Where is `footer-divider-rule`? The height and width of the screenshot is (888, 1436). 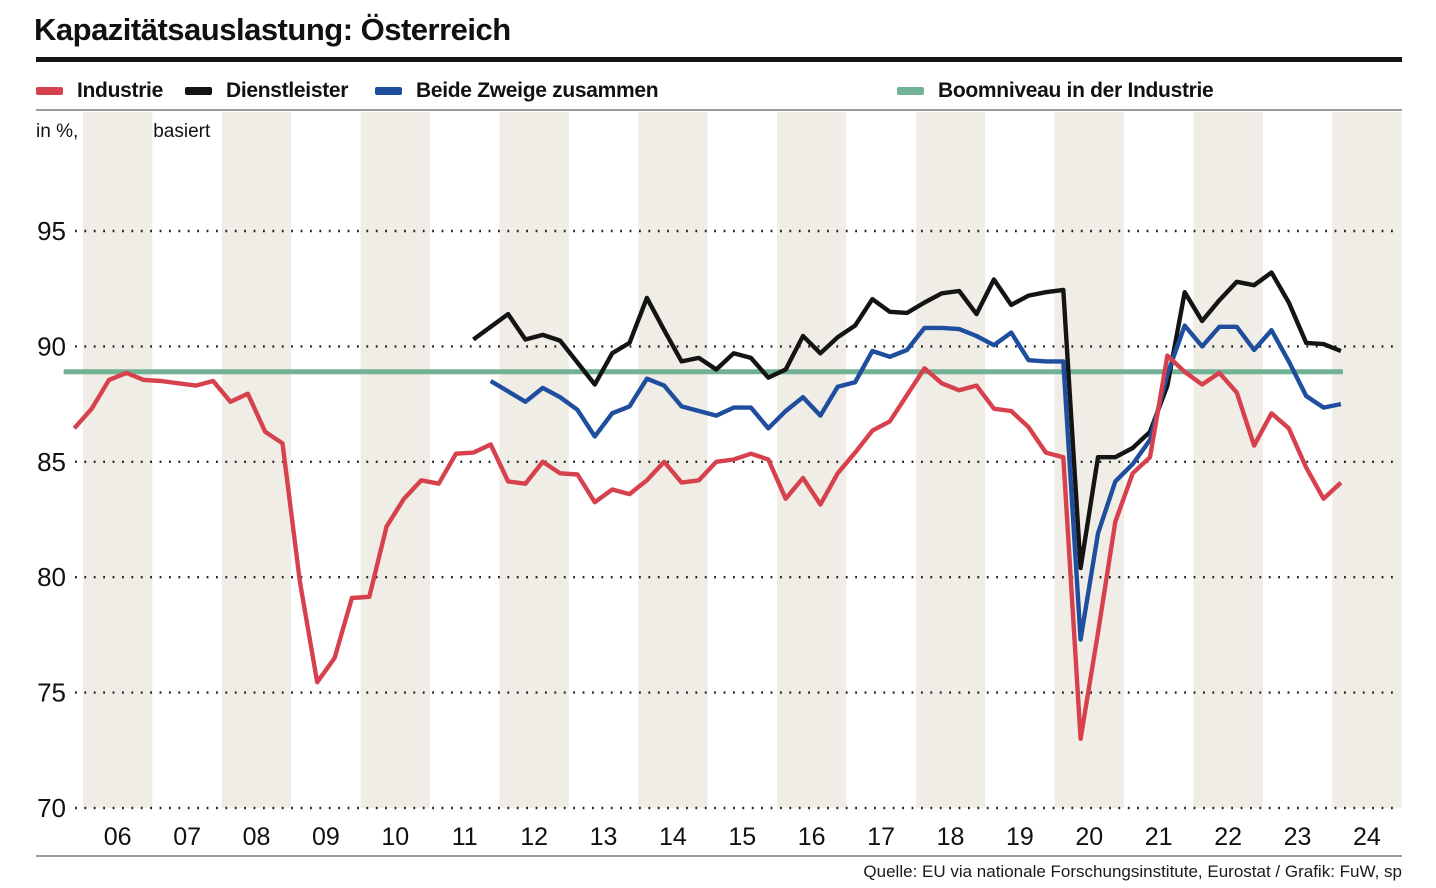
footer-divider-rule is located at coordinates (719, 856).